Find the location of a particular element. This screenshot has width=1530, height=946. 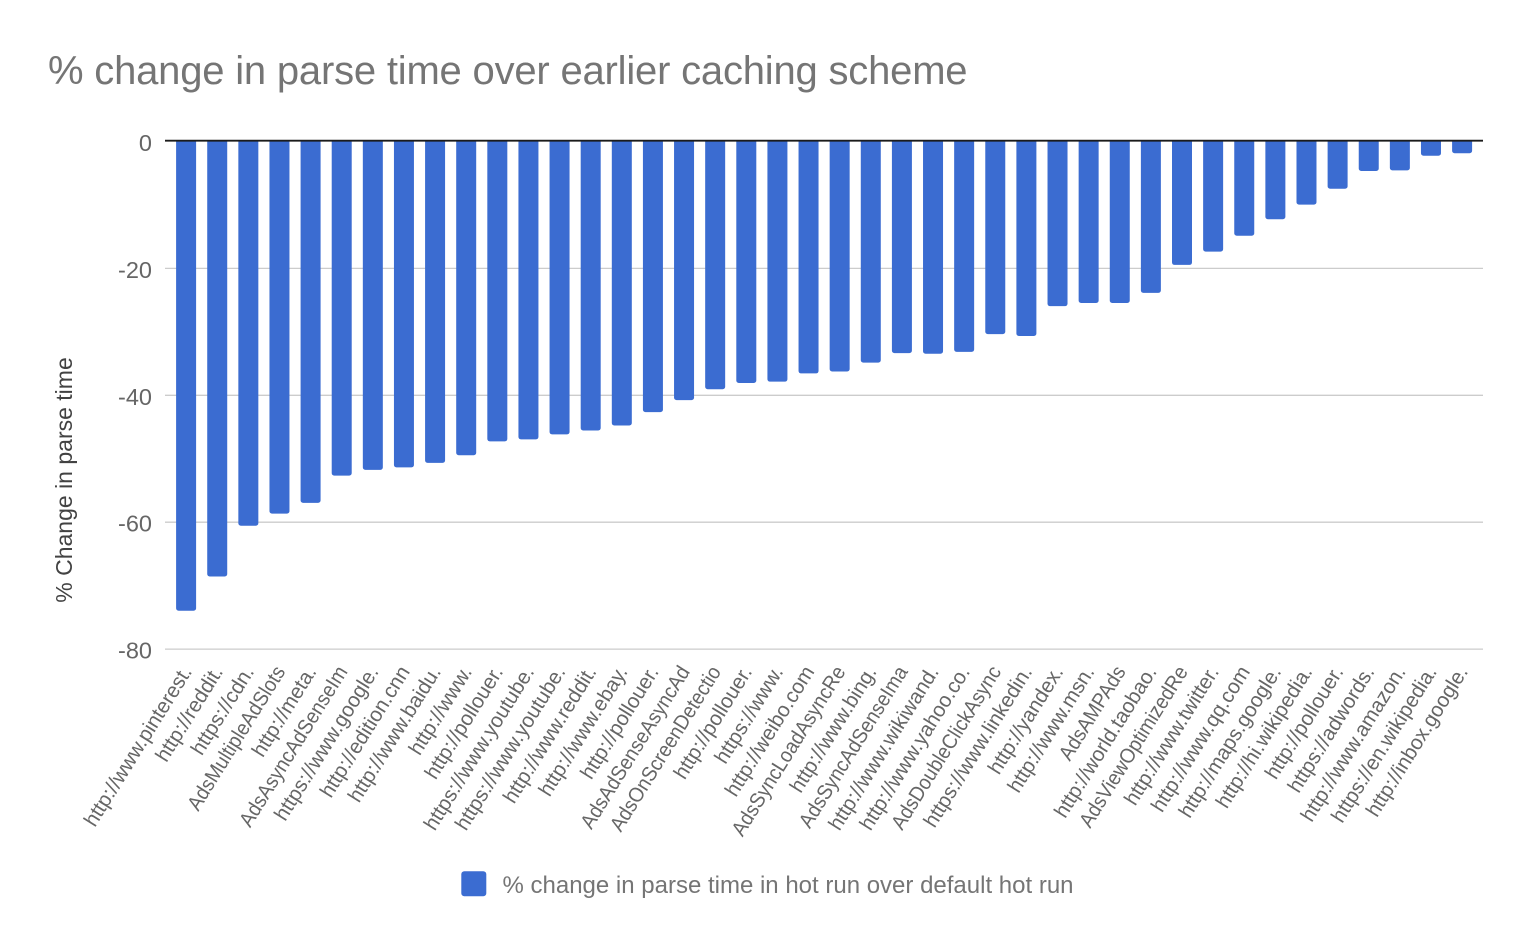

svg-text: 0 is located at coordinates (145, 143).